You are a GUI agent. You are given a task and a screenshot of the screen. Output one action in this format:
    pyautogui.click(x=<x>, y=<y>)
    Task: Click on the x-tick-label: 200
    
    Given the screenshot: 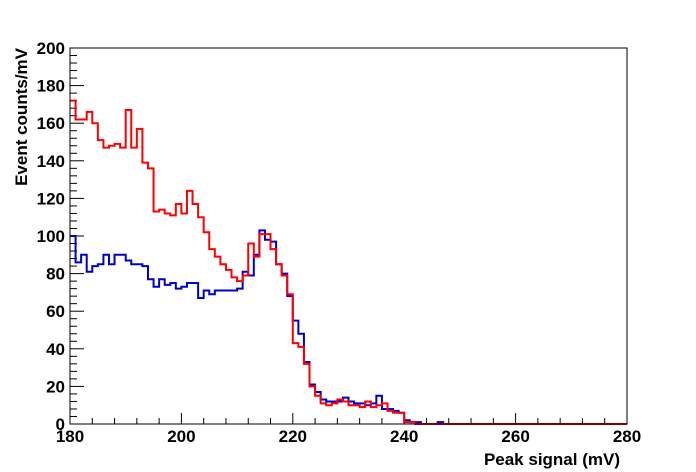 What is the action you would take?
    pyautogui.click(x=181, y=436)
    